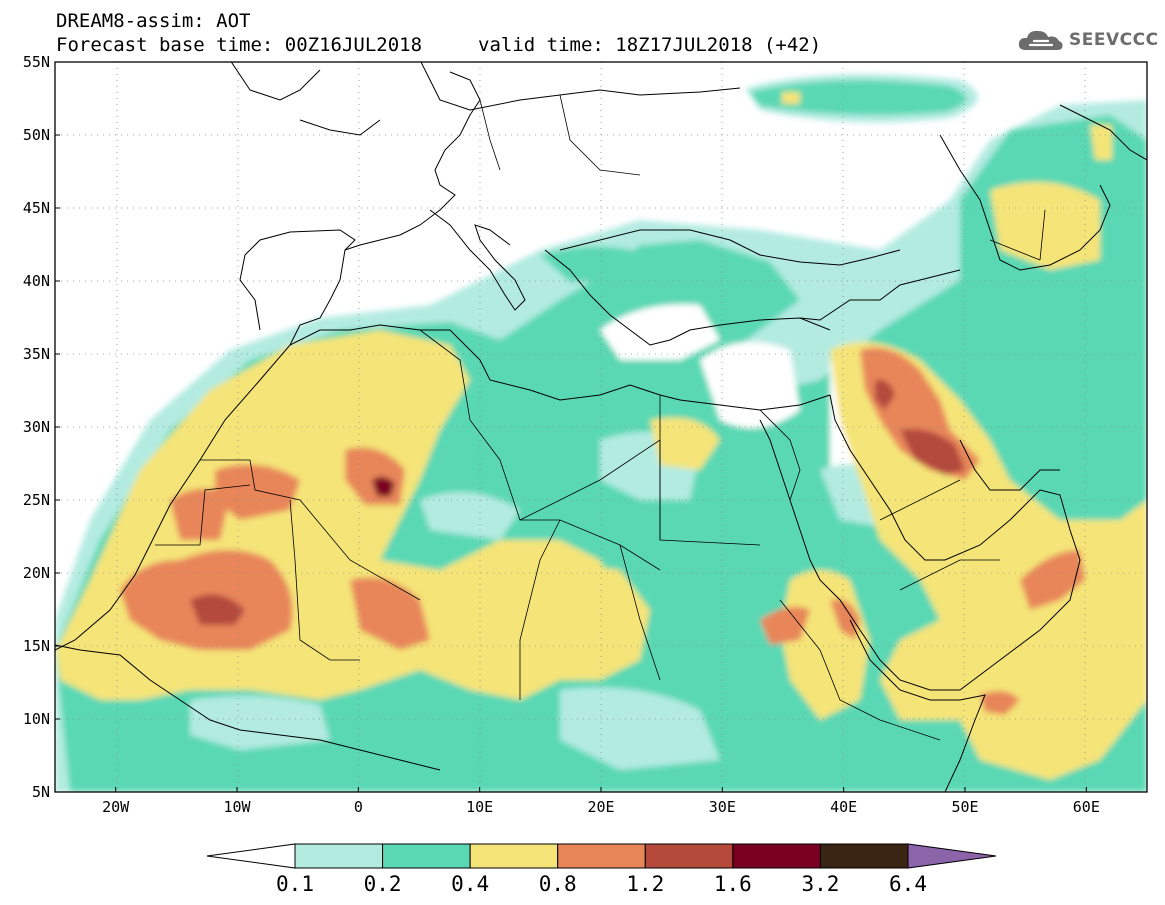 The width and height of the screenshot is (1165, 905). I want to click on lon-label: 50E, so click(964, 807).